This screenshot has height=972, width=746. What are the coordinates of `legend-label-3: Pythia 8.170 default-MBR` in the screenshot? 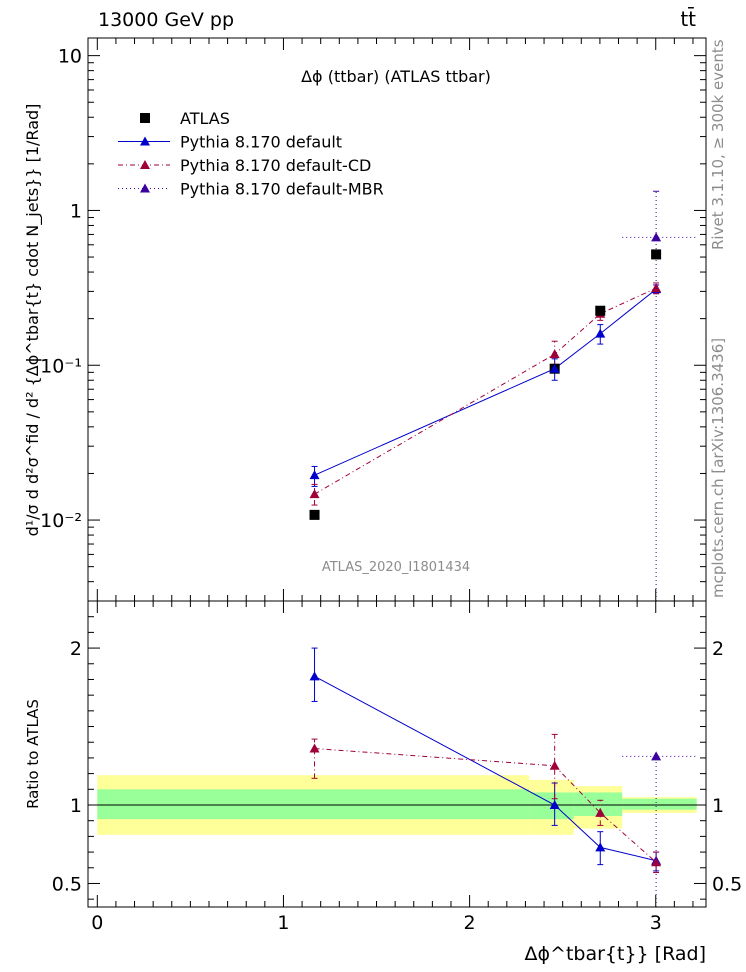 It's located at (282, 189).